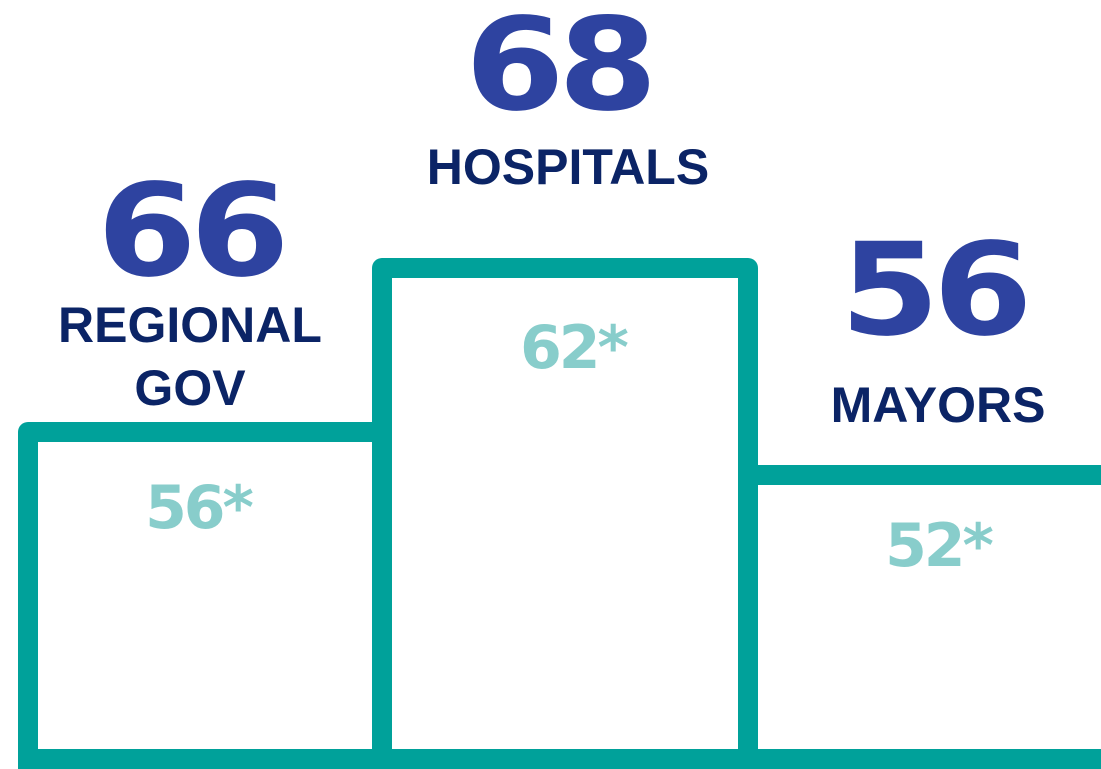  What do you see at coordinates (939, 546) in the screenshot?
I see `previous-value: 52*` at bounding box center [939, 546].